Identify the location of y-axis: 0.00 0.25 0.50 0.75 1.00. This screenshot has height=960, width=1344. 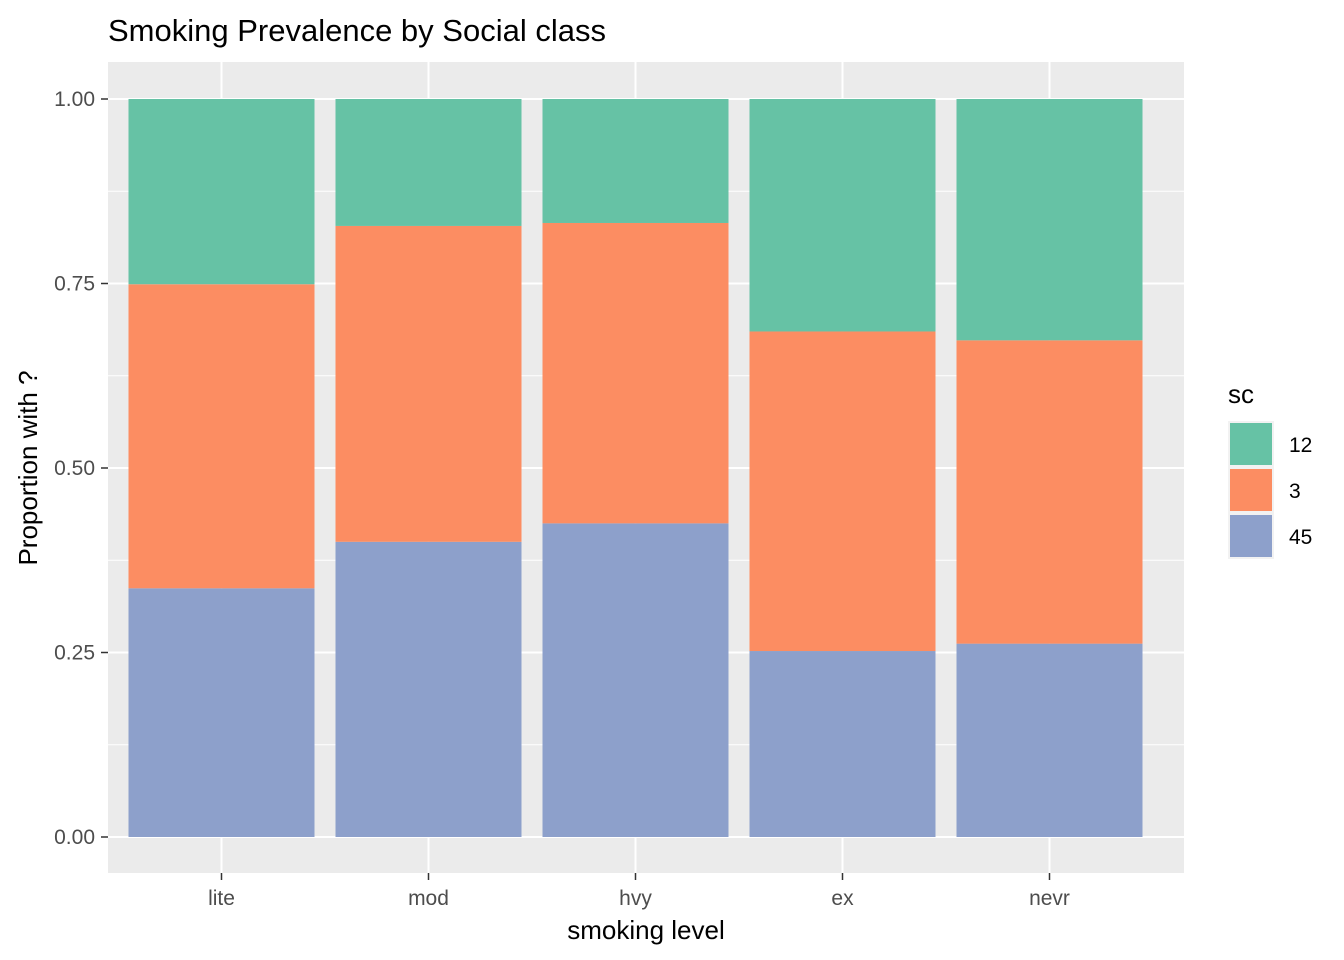
(81, 468).